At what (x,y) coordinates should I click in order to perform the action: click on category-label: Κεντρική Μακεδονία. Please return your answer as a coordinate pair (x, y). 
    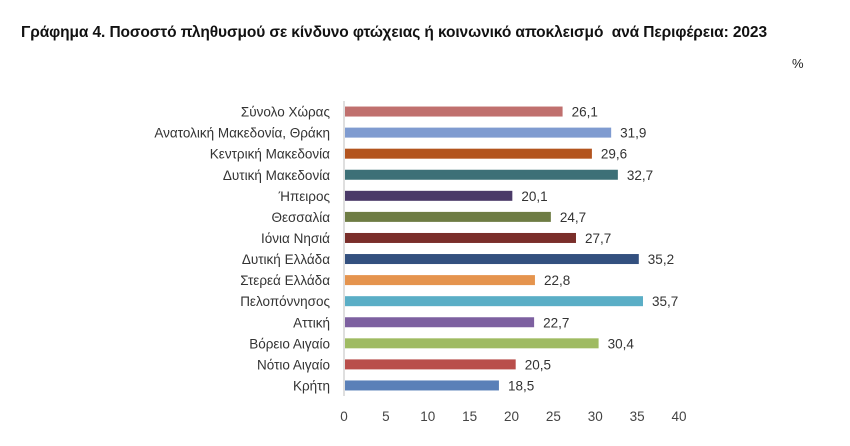
    Looking at the image, I should click on (270, 154).